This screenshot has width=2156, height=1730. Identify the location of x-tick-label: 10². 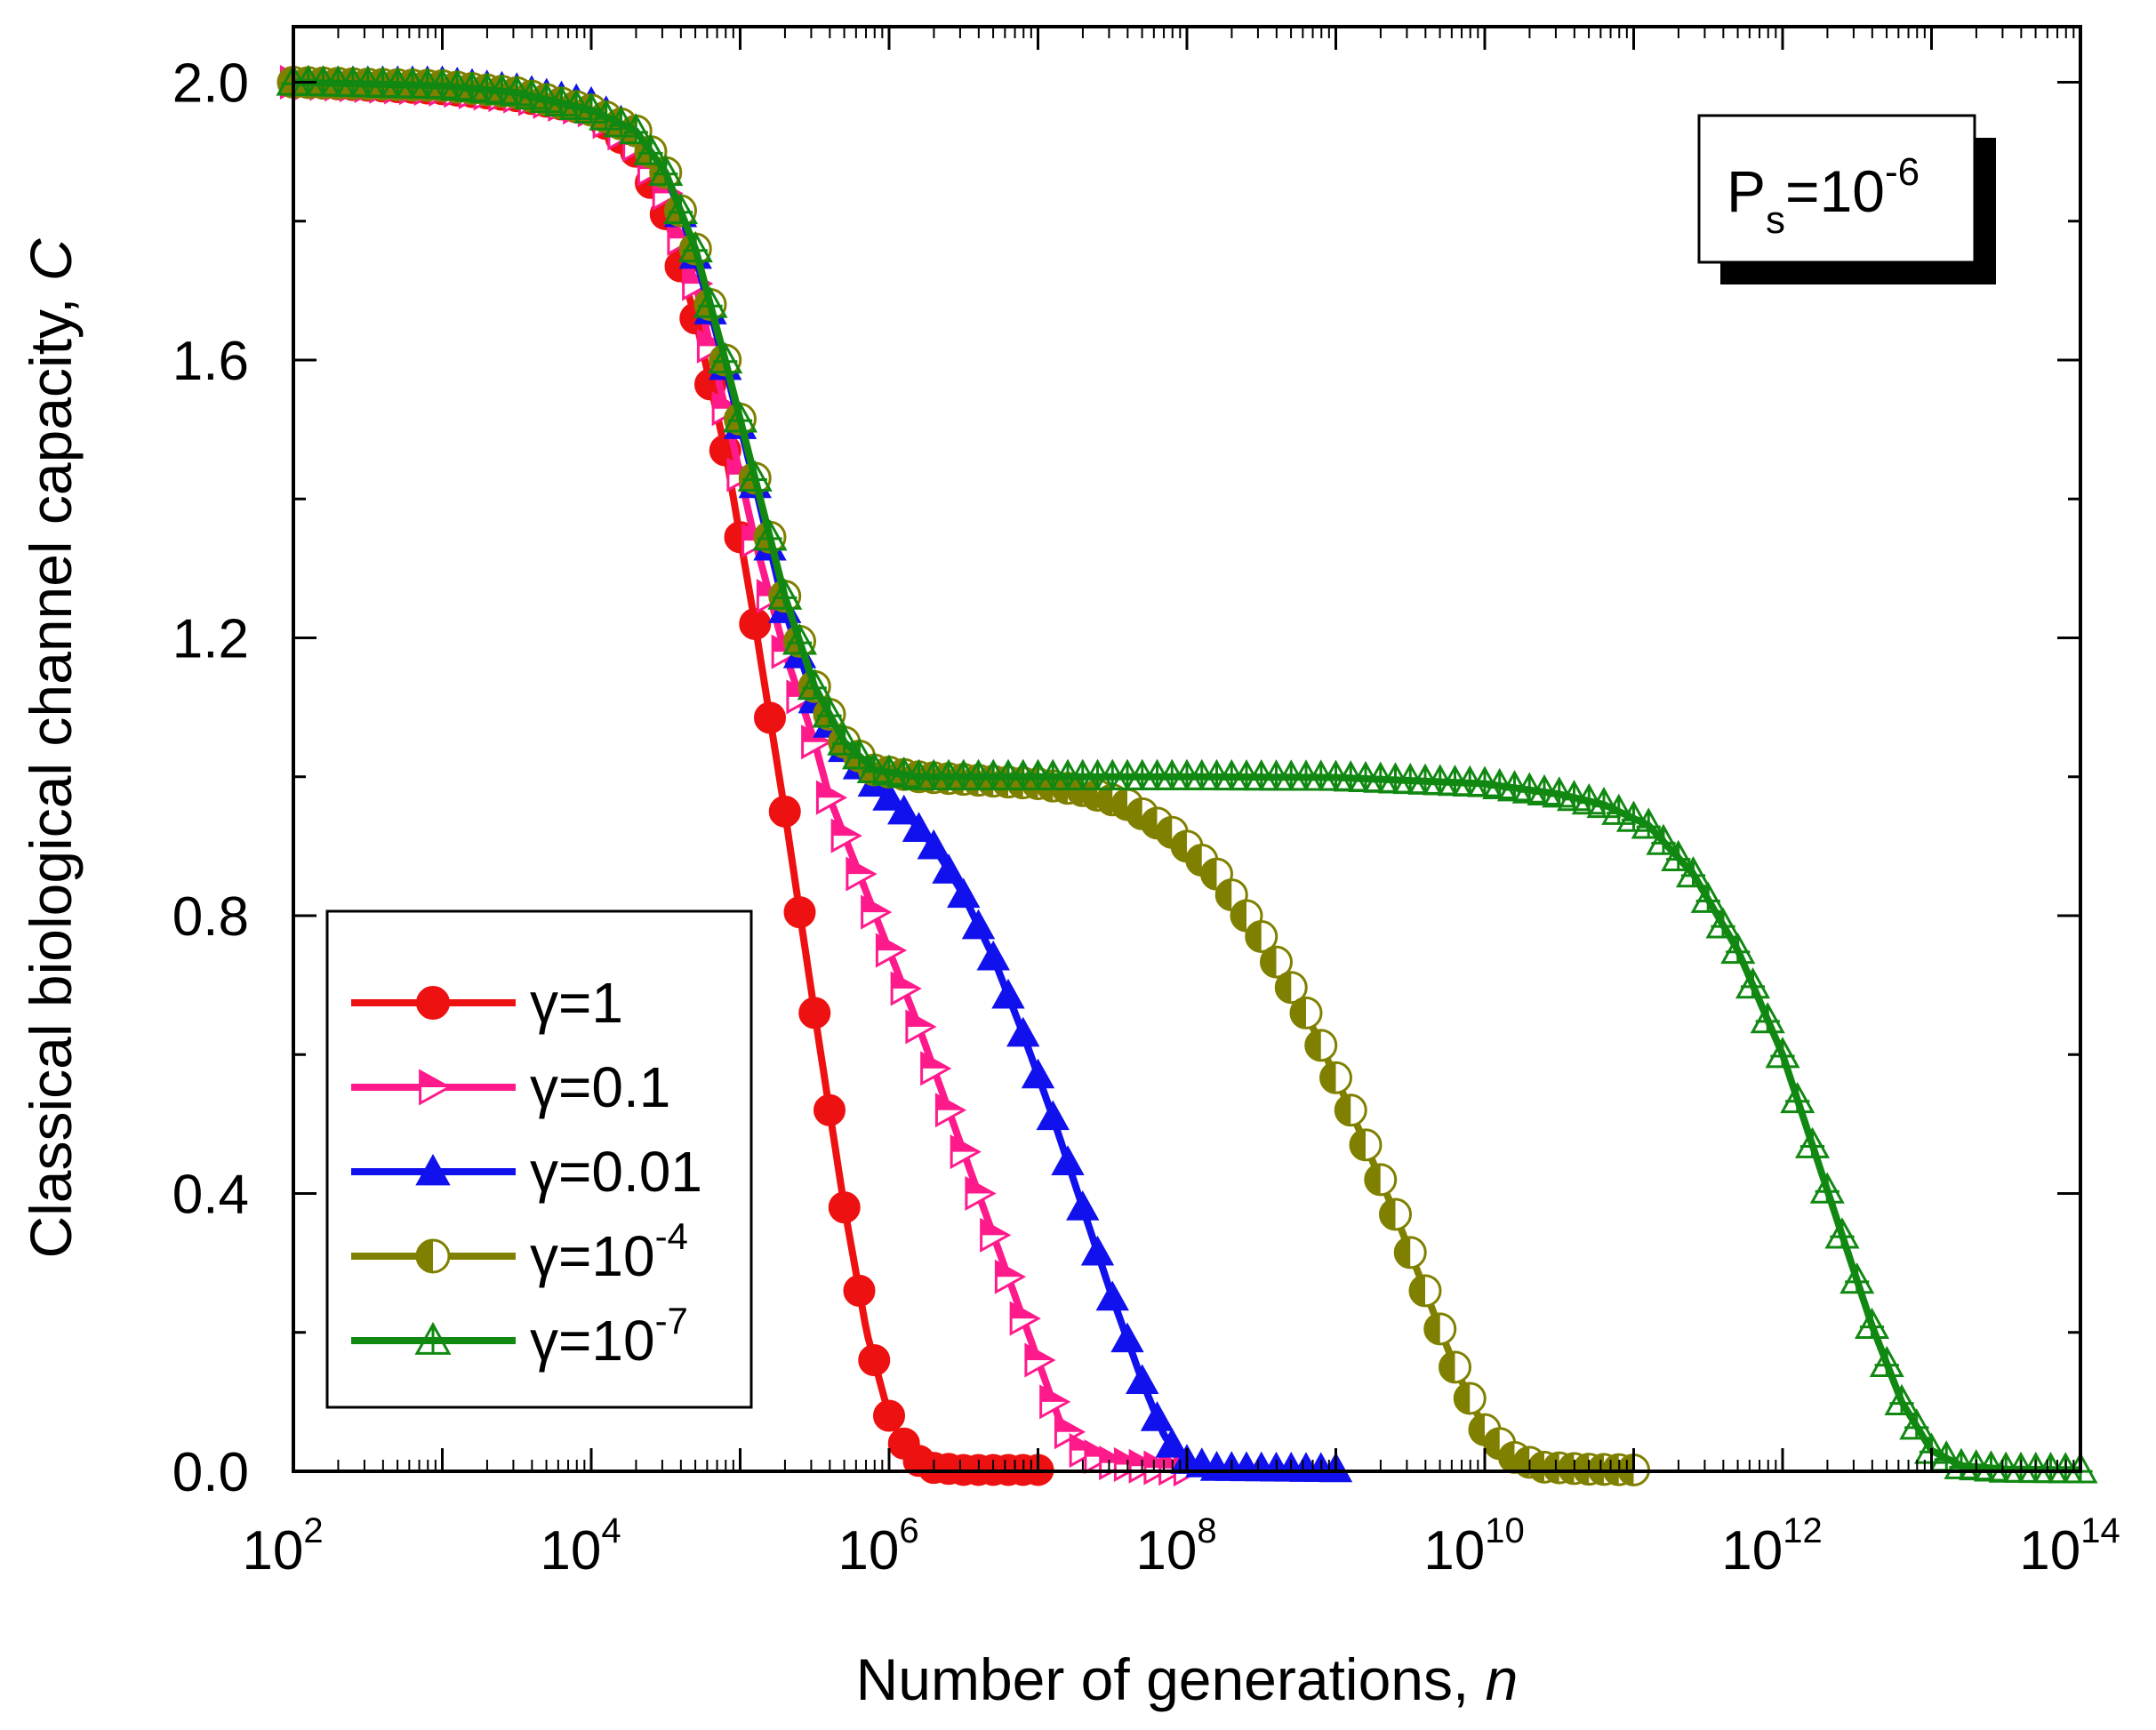
(282, 1546).